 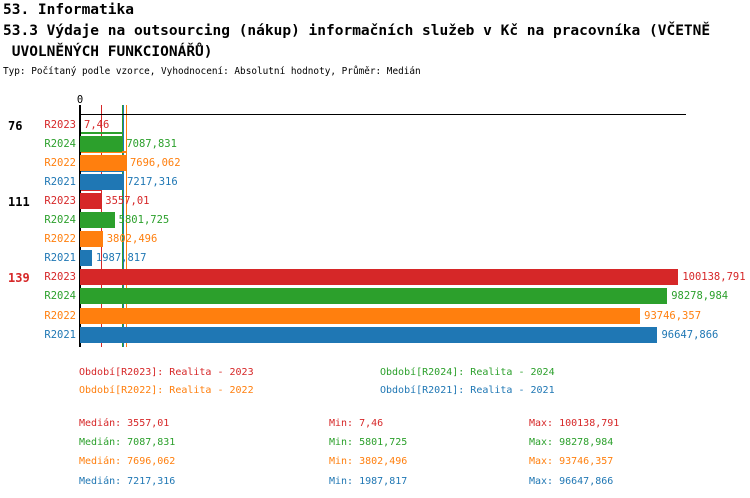 I want to click on bar-111-r2024, so click(x=97, y=220).